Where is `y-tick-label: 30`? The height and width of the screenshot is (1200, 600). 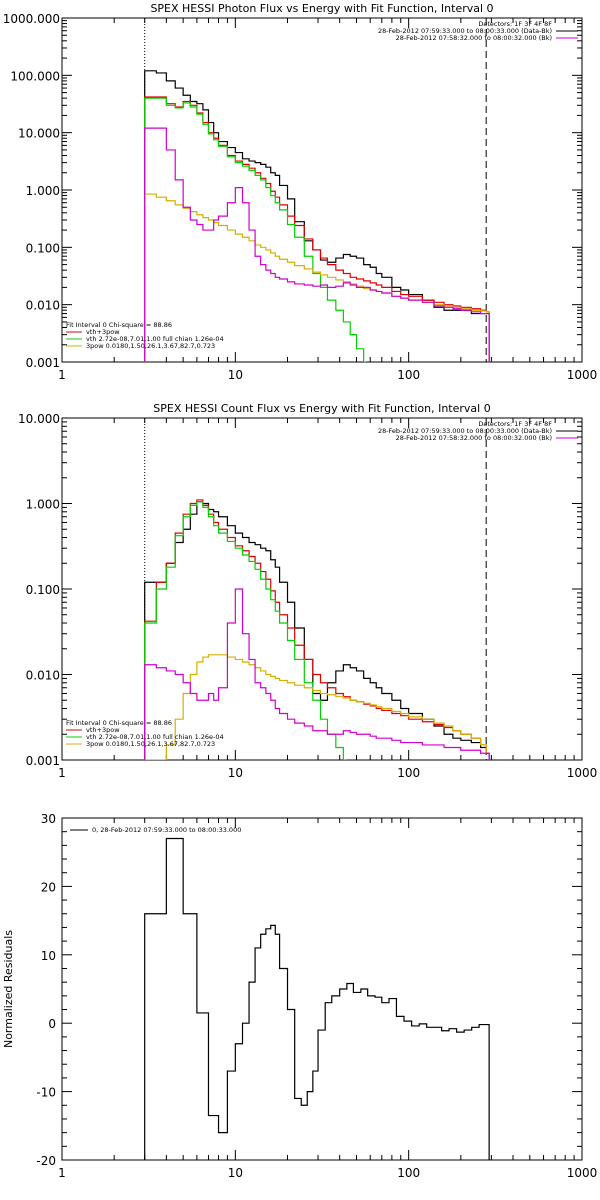 y-tick-label: 30 is located at coordinates (48, 819).